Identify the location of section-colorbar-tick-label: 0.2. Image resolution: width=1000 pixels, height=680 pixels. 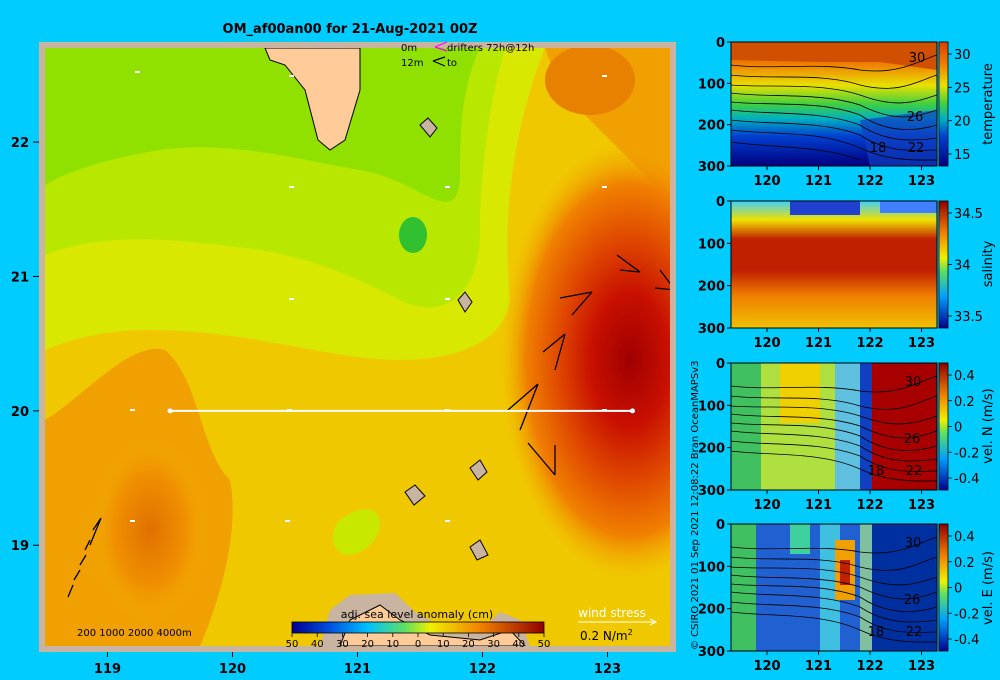
(964, 402).